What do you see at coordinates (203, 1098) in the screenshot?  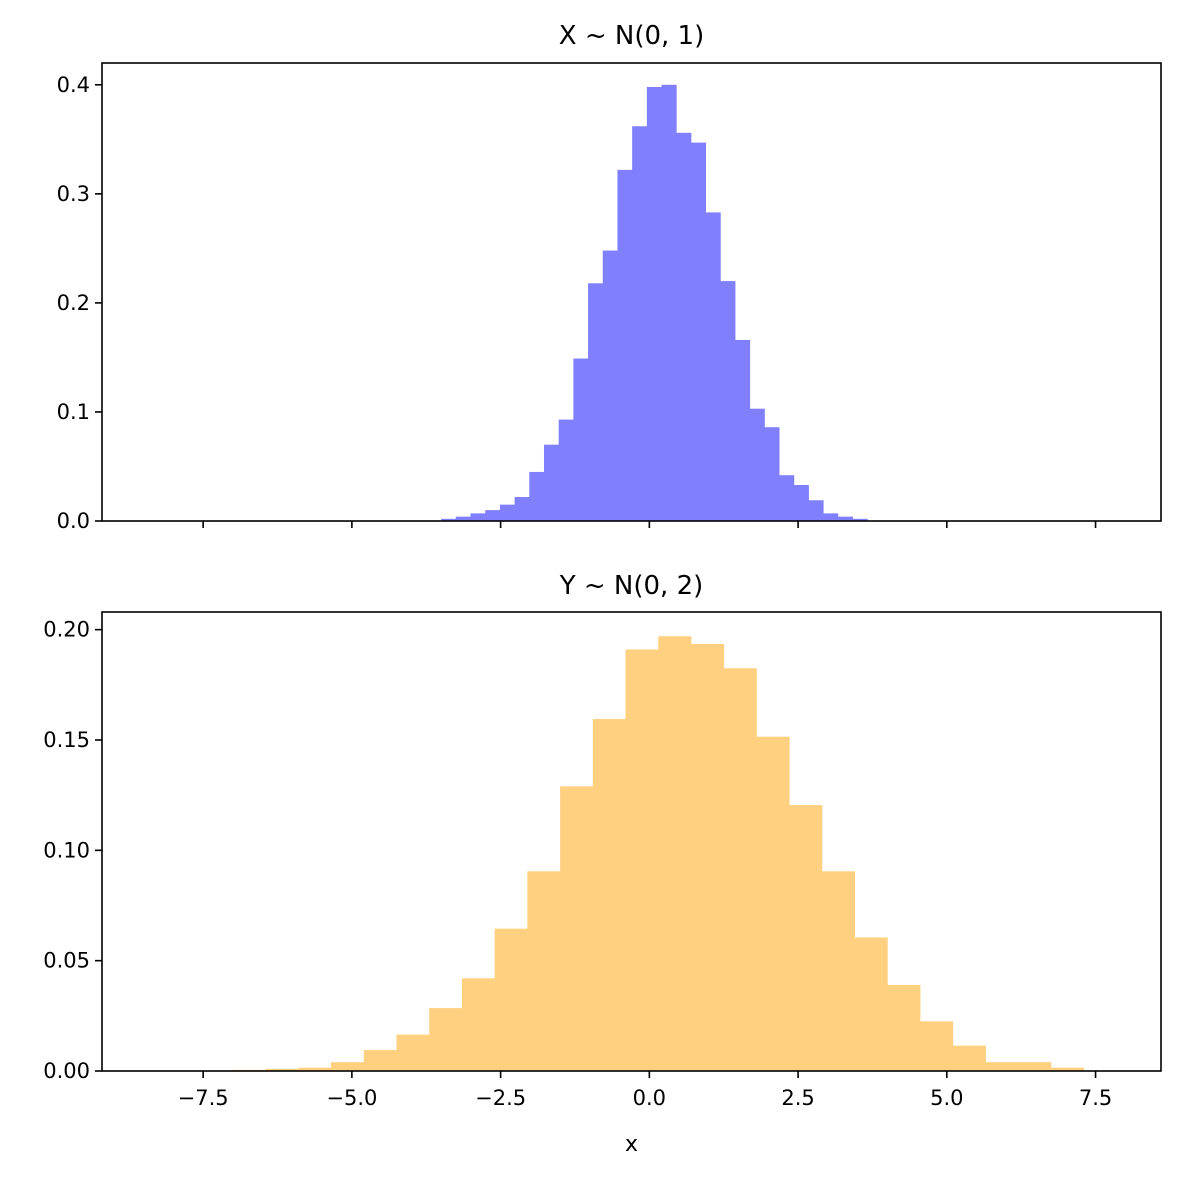 I see `x-tick-label: −7.5` at bounding box center [203, 1098].